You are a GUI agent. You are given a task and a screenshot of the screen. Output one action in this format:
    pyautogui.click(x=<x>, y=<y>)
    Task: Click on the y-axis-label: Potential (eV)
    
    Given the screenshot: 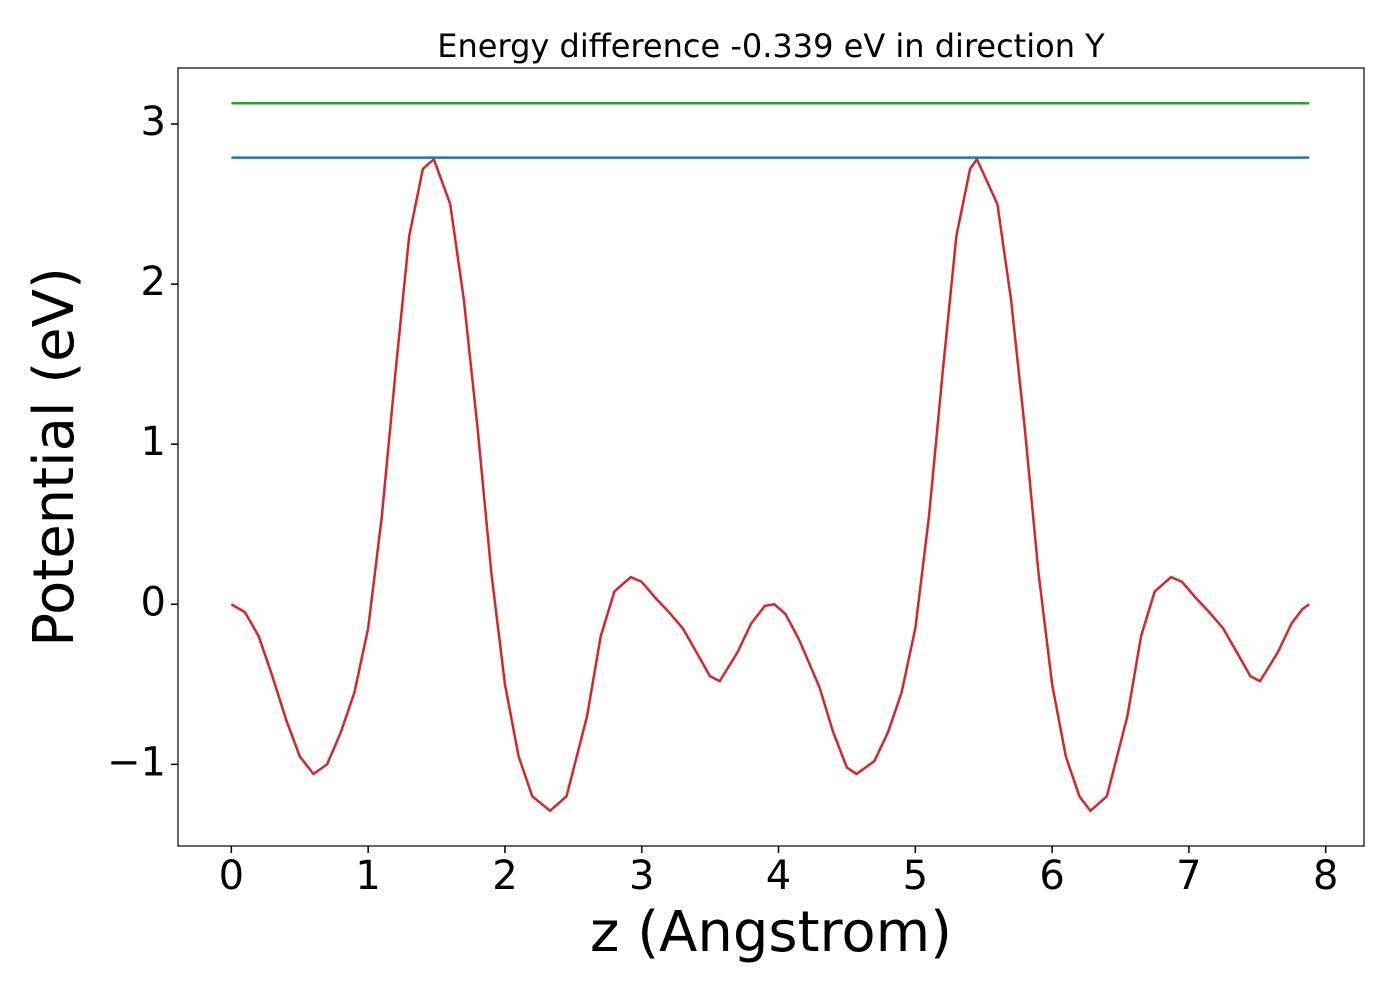 What is the action you would take?
    pyautogui.click(x=54, y=457)
    